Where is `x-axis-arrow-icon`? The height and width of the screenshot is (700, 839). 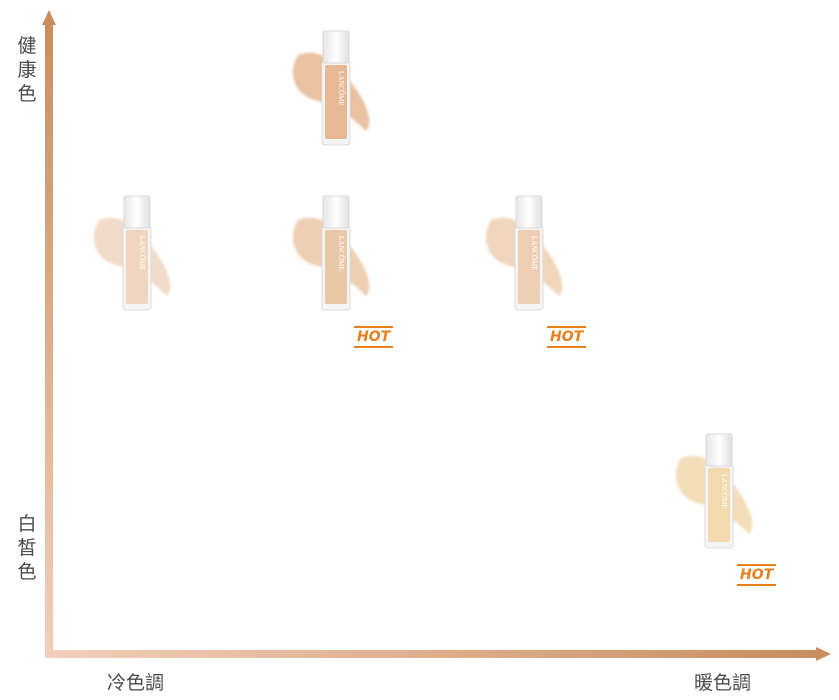 x-axis-arrow-icon is located at coordinates (823, 654).